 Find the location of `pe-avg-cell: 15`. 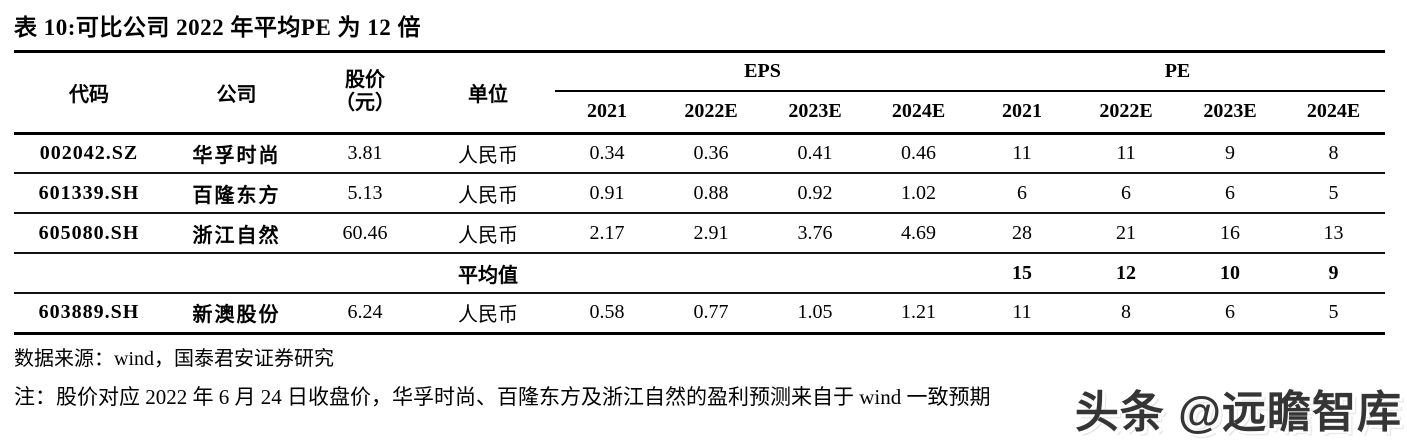

pe-avg-cell: 15 is located at coordinates (1022, 272).